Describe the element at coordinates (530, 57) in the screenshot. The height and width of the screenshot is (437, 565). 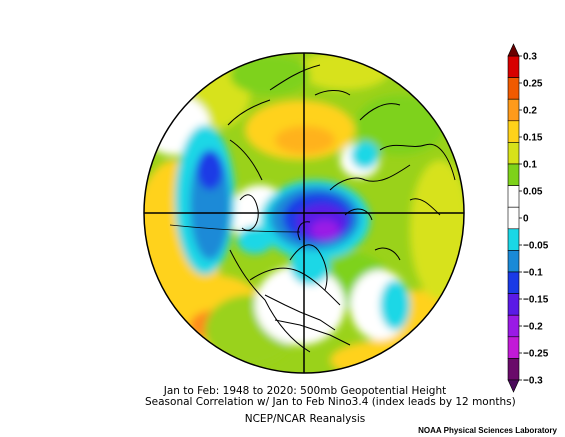
I see `colorbar-tick-label: 0.3` at that location.